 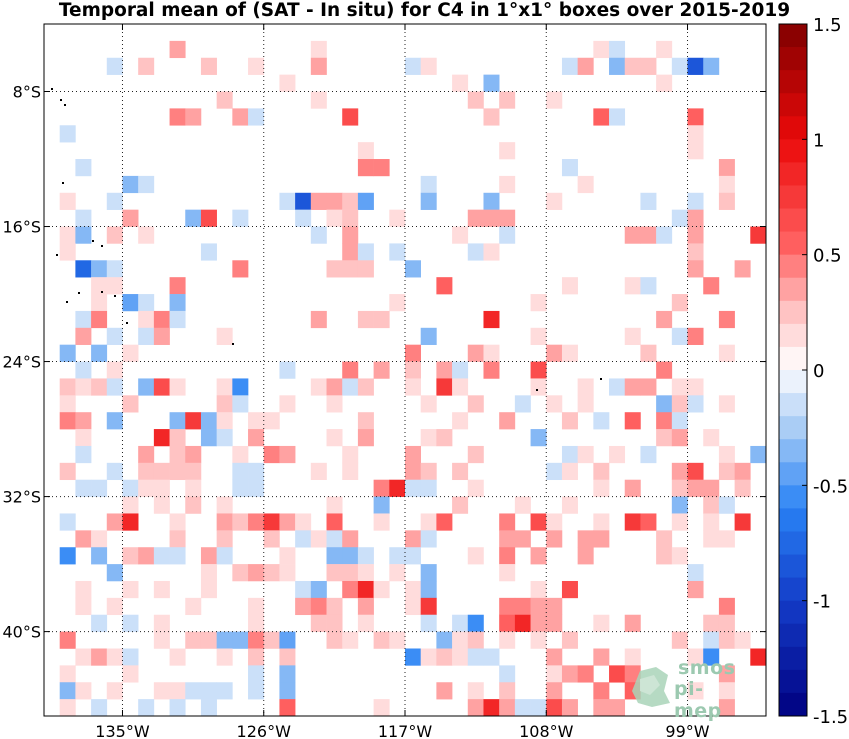 What do you see at coordinates (813, 371) in the screenshot?
I see `colorbar: 1.5 1 0.5 0 -0.5 -1 -1.5` at bounding box center [813, 371].